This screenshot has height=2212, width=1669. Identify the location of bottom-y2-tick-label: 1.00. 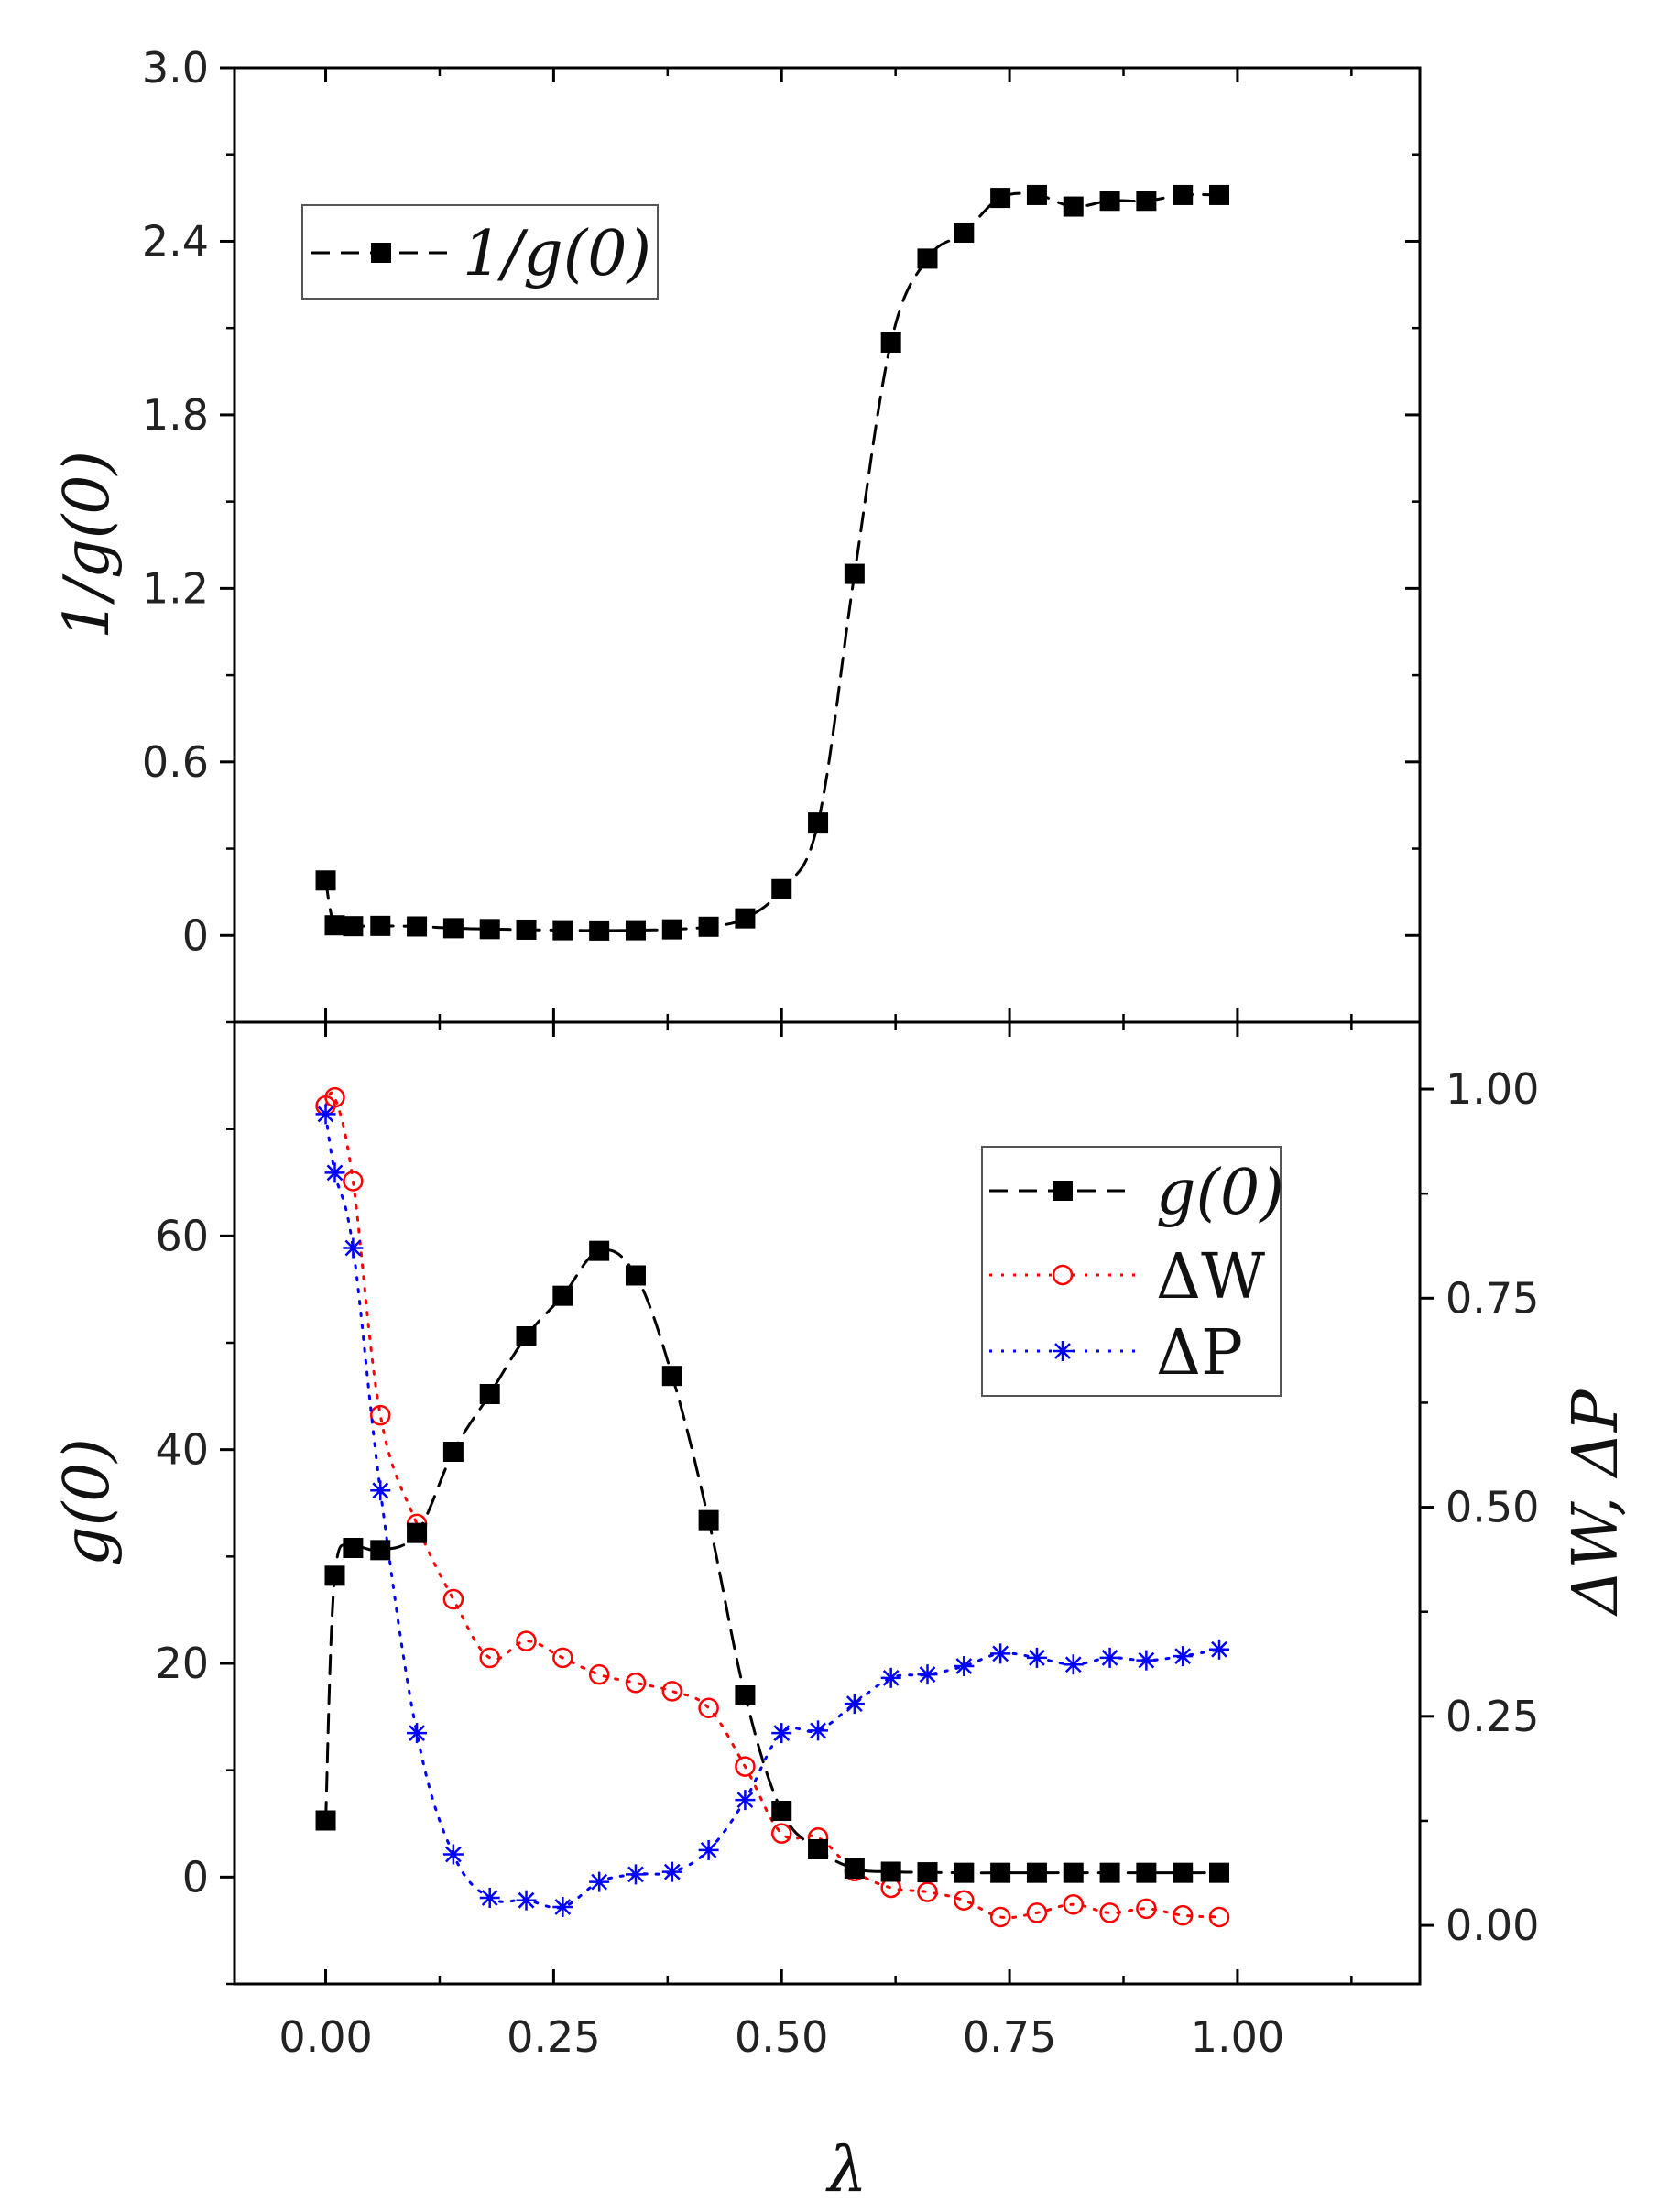
(1492, 1089).